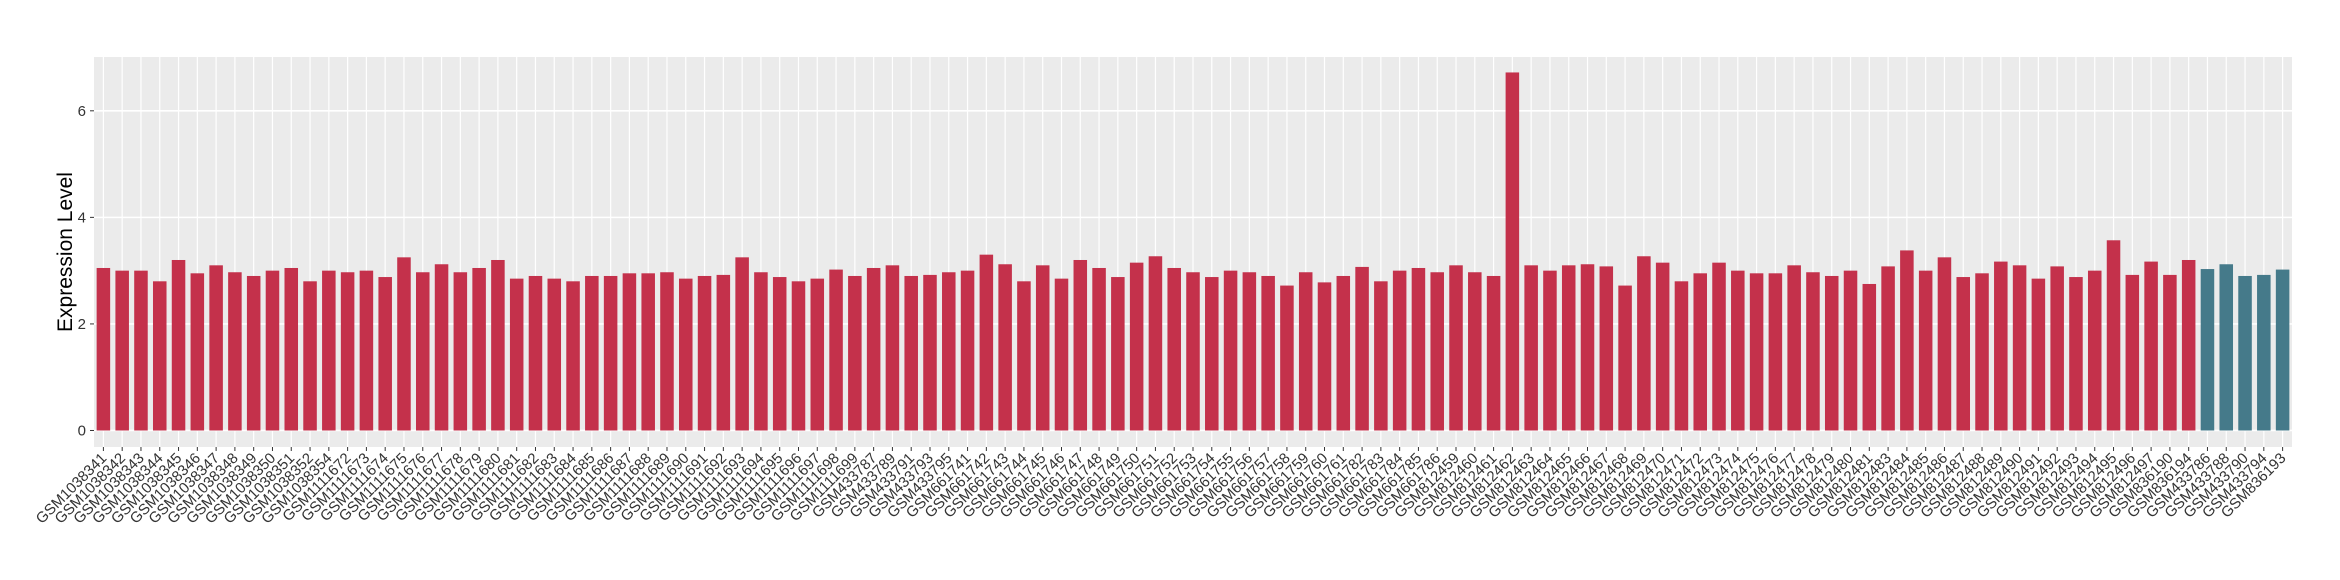 The height and width of the screenshot is (580, 2340). I want to click on y-axis-title: Expression Level, so click(65, 252).